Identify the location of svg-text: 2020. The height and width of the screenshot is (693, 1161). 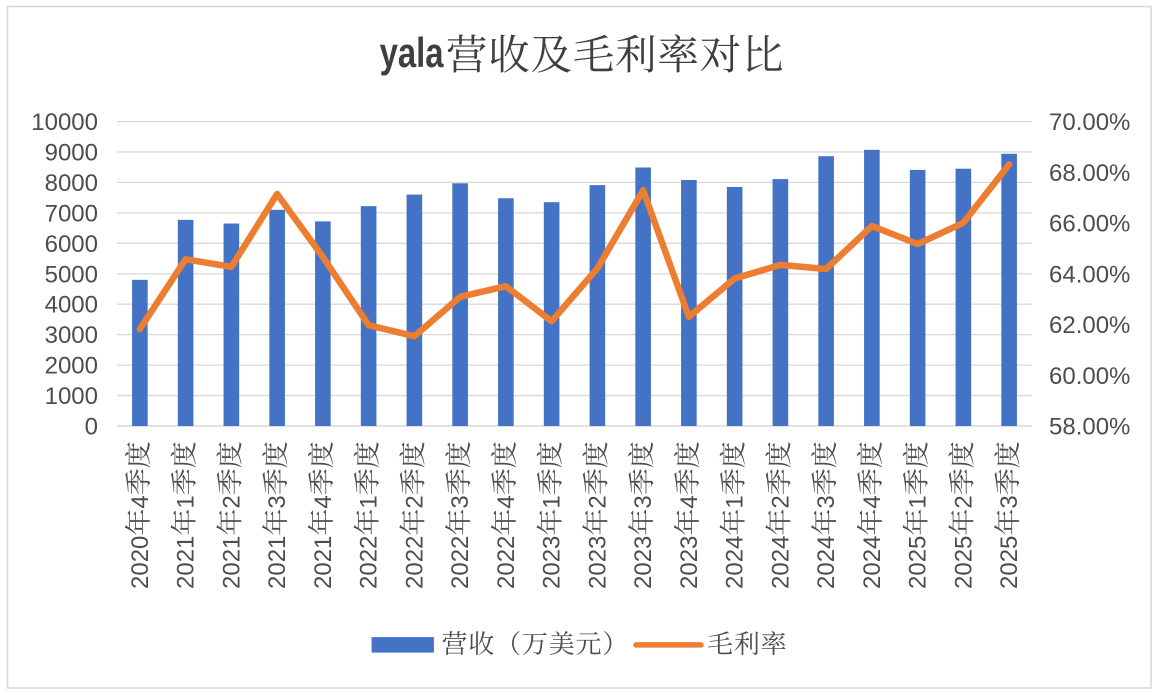
(140, 562).